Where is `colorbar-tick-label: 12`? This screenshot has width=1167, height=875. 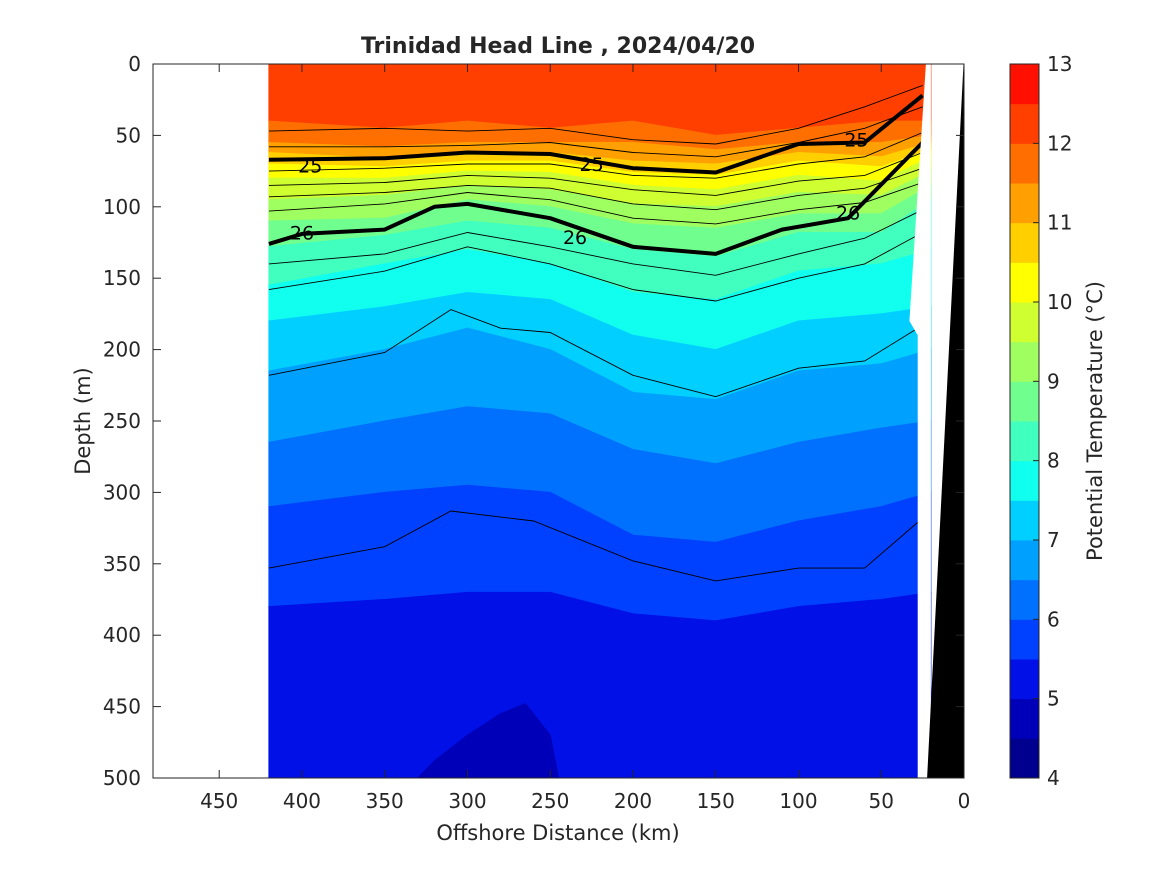
colorbar-tick-label: 12 is located at coordinates (1059, 143).